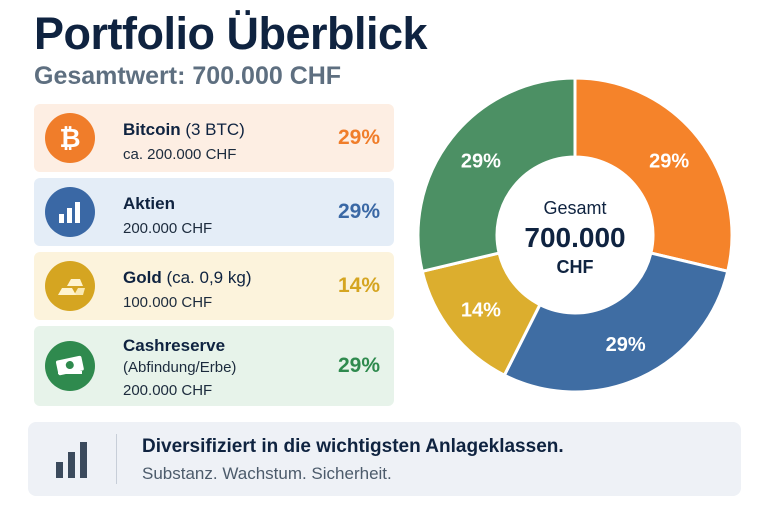 This screenshot has height=512, width=768. I want to click on bitcoin-icon: ₿, so click(70, 138).